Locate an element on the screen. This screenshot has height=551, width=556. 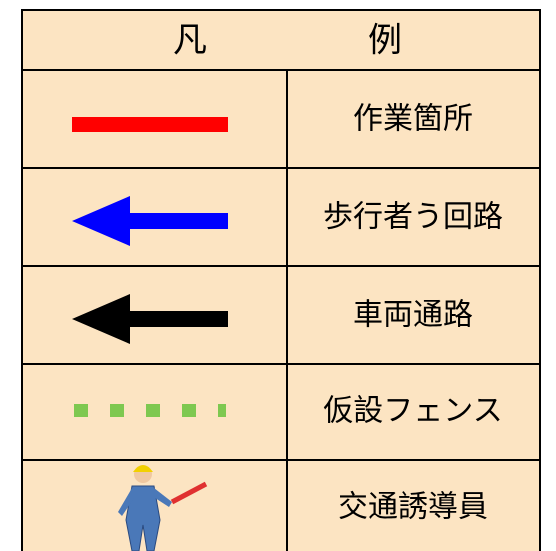
work-area-symbol is located at coordinates (150, 124).